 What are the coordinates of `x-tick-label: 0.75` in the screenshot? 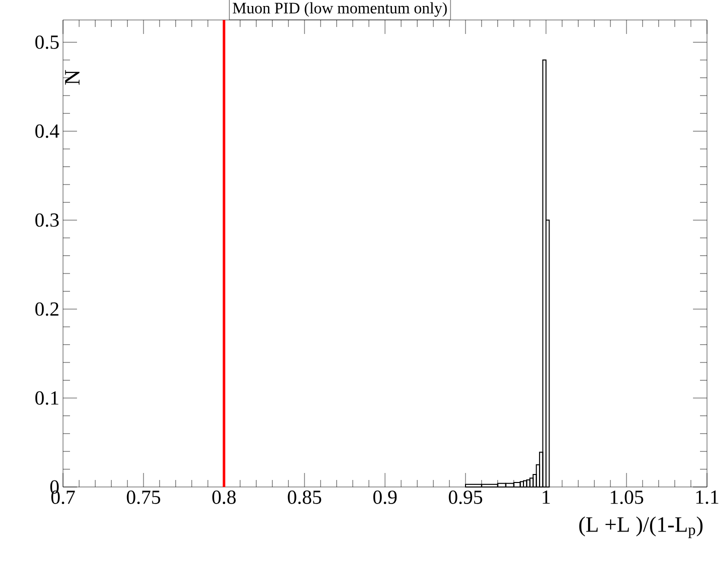 It's located at (143, 497).